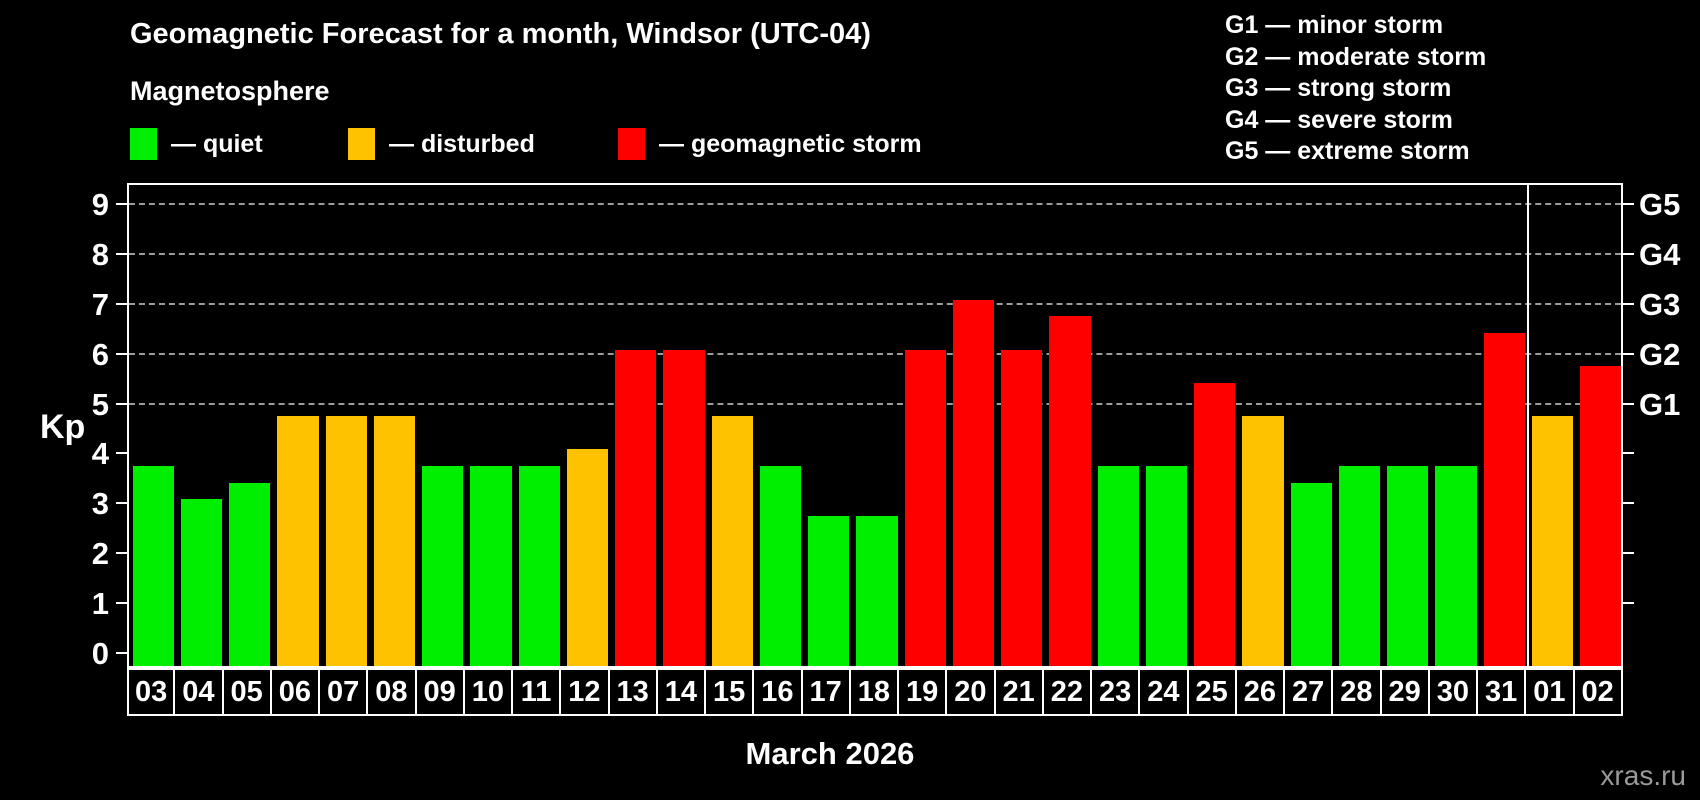  What do you see at coordinates (584, 692) in the screenshot?
I see `day-label-12: 12` at bounding box center [584, 692].